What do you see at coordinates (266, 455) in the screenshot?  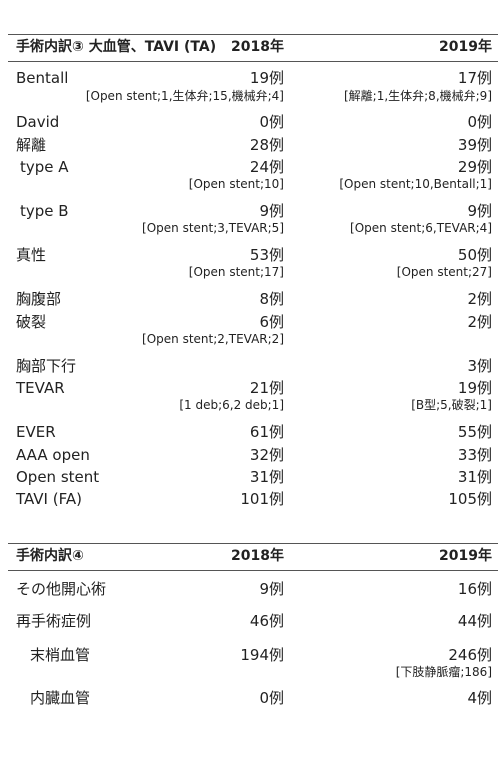 I see `value-2018: 32例` at bounding box center [266, 455].